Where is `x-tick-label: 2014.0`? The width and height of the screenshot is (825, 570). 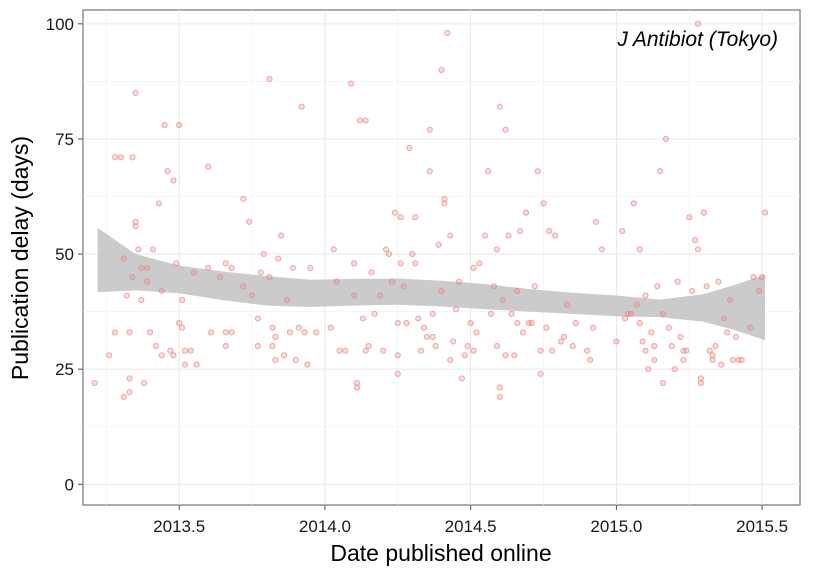 x-tick-label: 2014.0 is located at coordinates (325, 526).